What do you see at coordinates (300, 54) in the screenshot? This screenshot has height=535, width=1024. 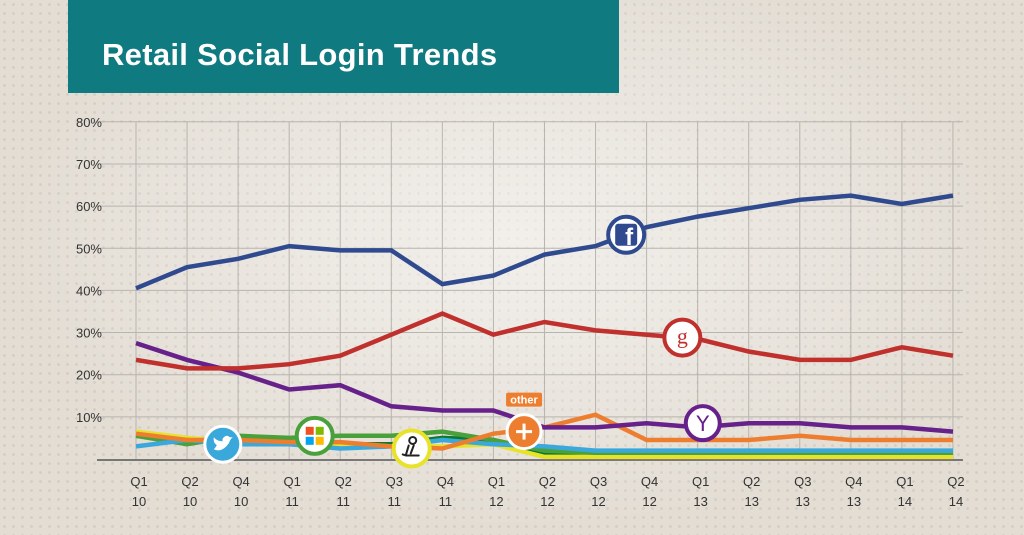 I see `chart-title: Retail Social Login Trends` at bounding box center [300, 54].